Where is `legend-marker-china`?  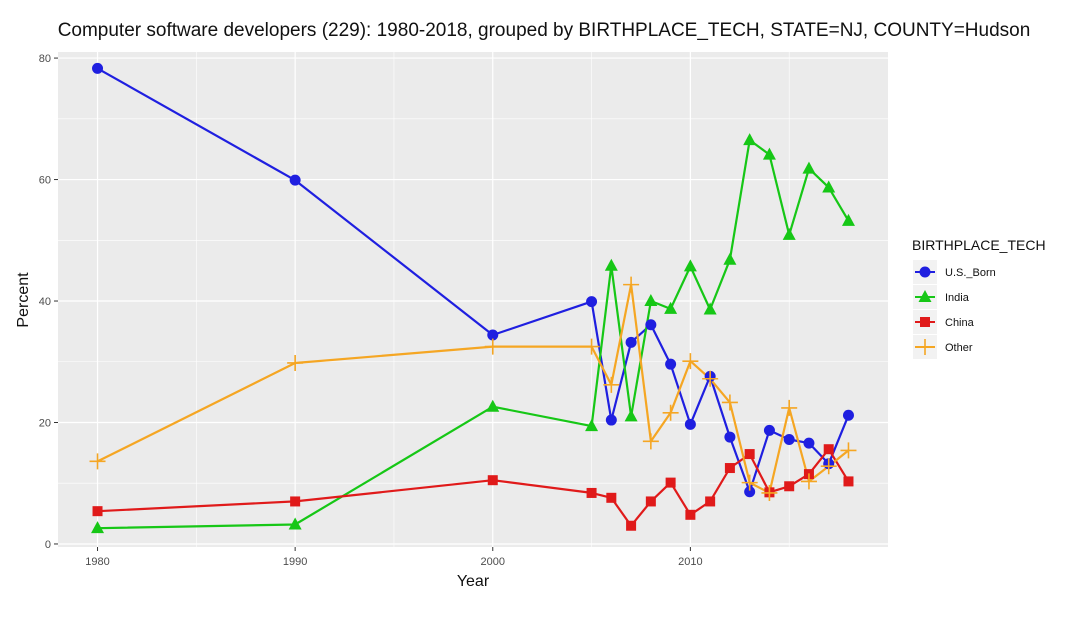 legend-marker-china is located at coordinates (925, 322).